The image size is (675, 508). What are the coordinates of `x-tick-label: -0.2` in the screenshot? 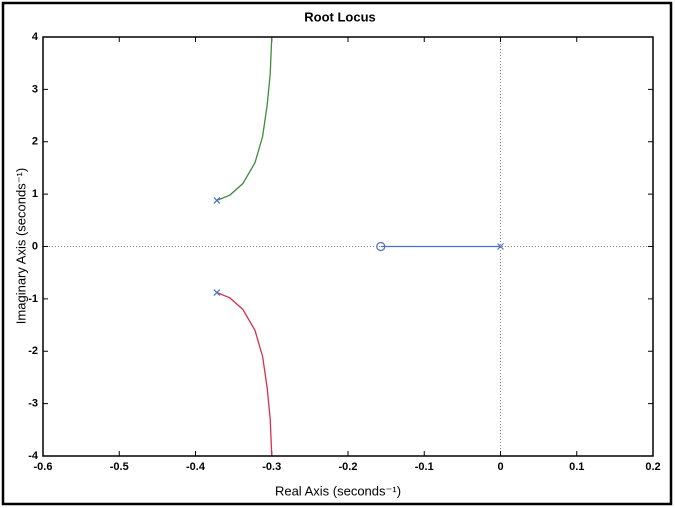 It's located at (348, 467).